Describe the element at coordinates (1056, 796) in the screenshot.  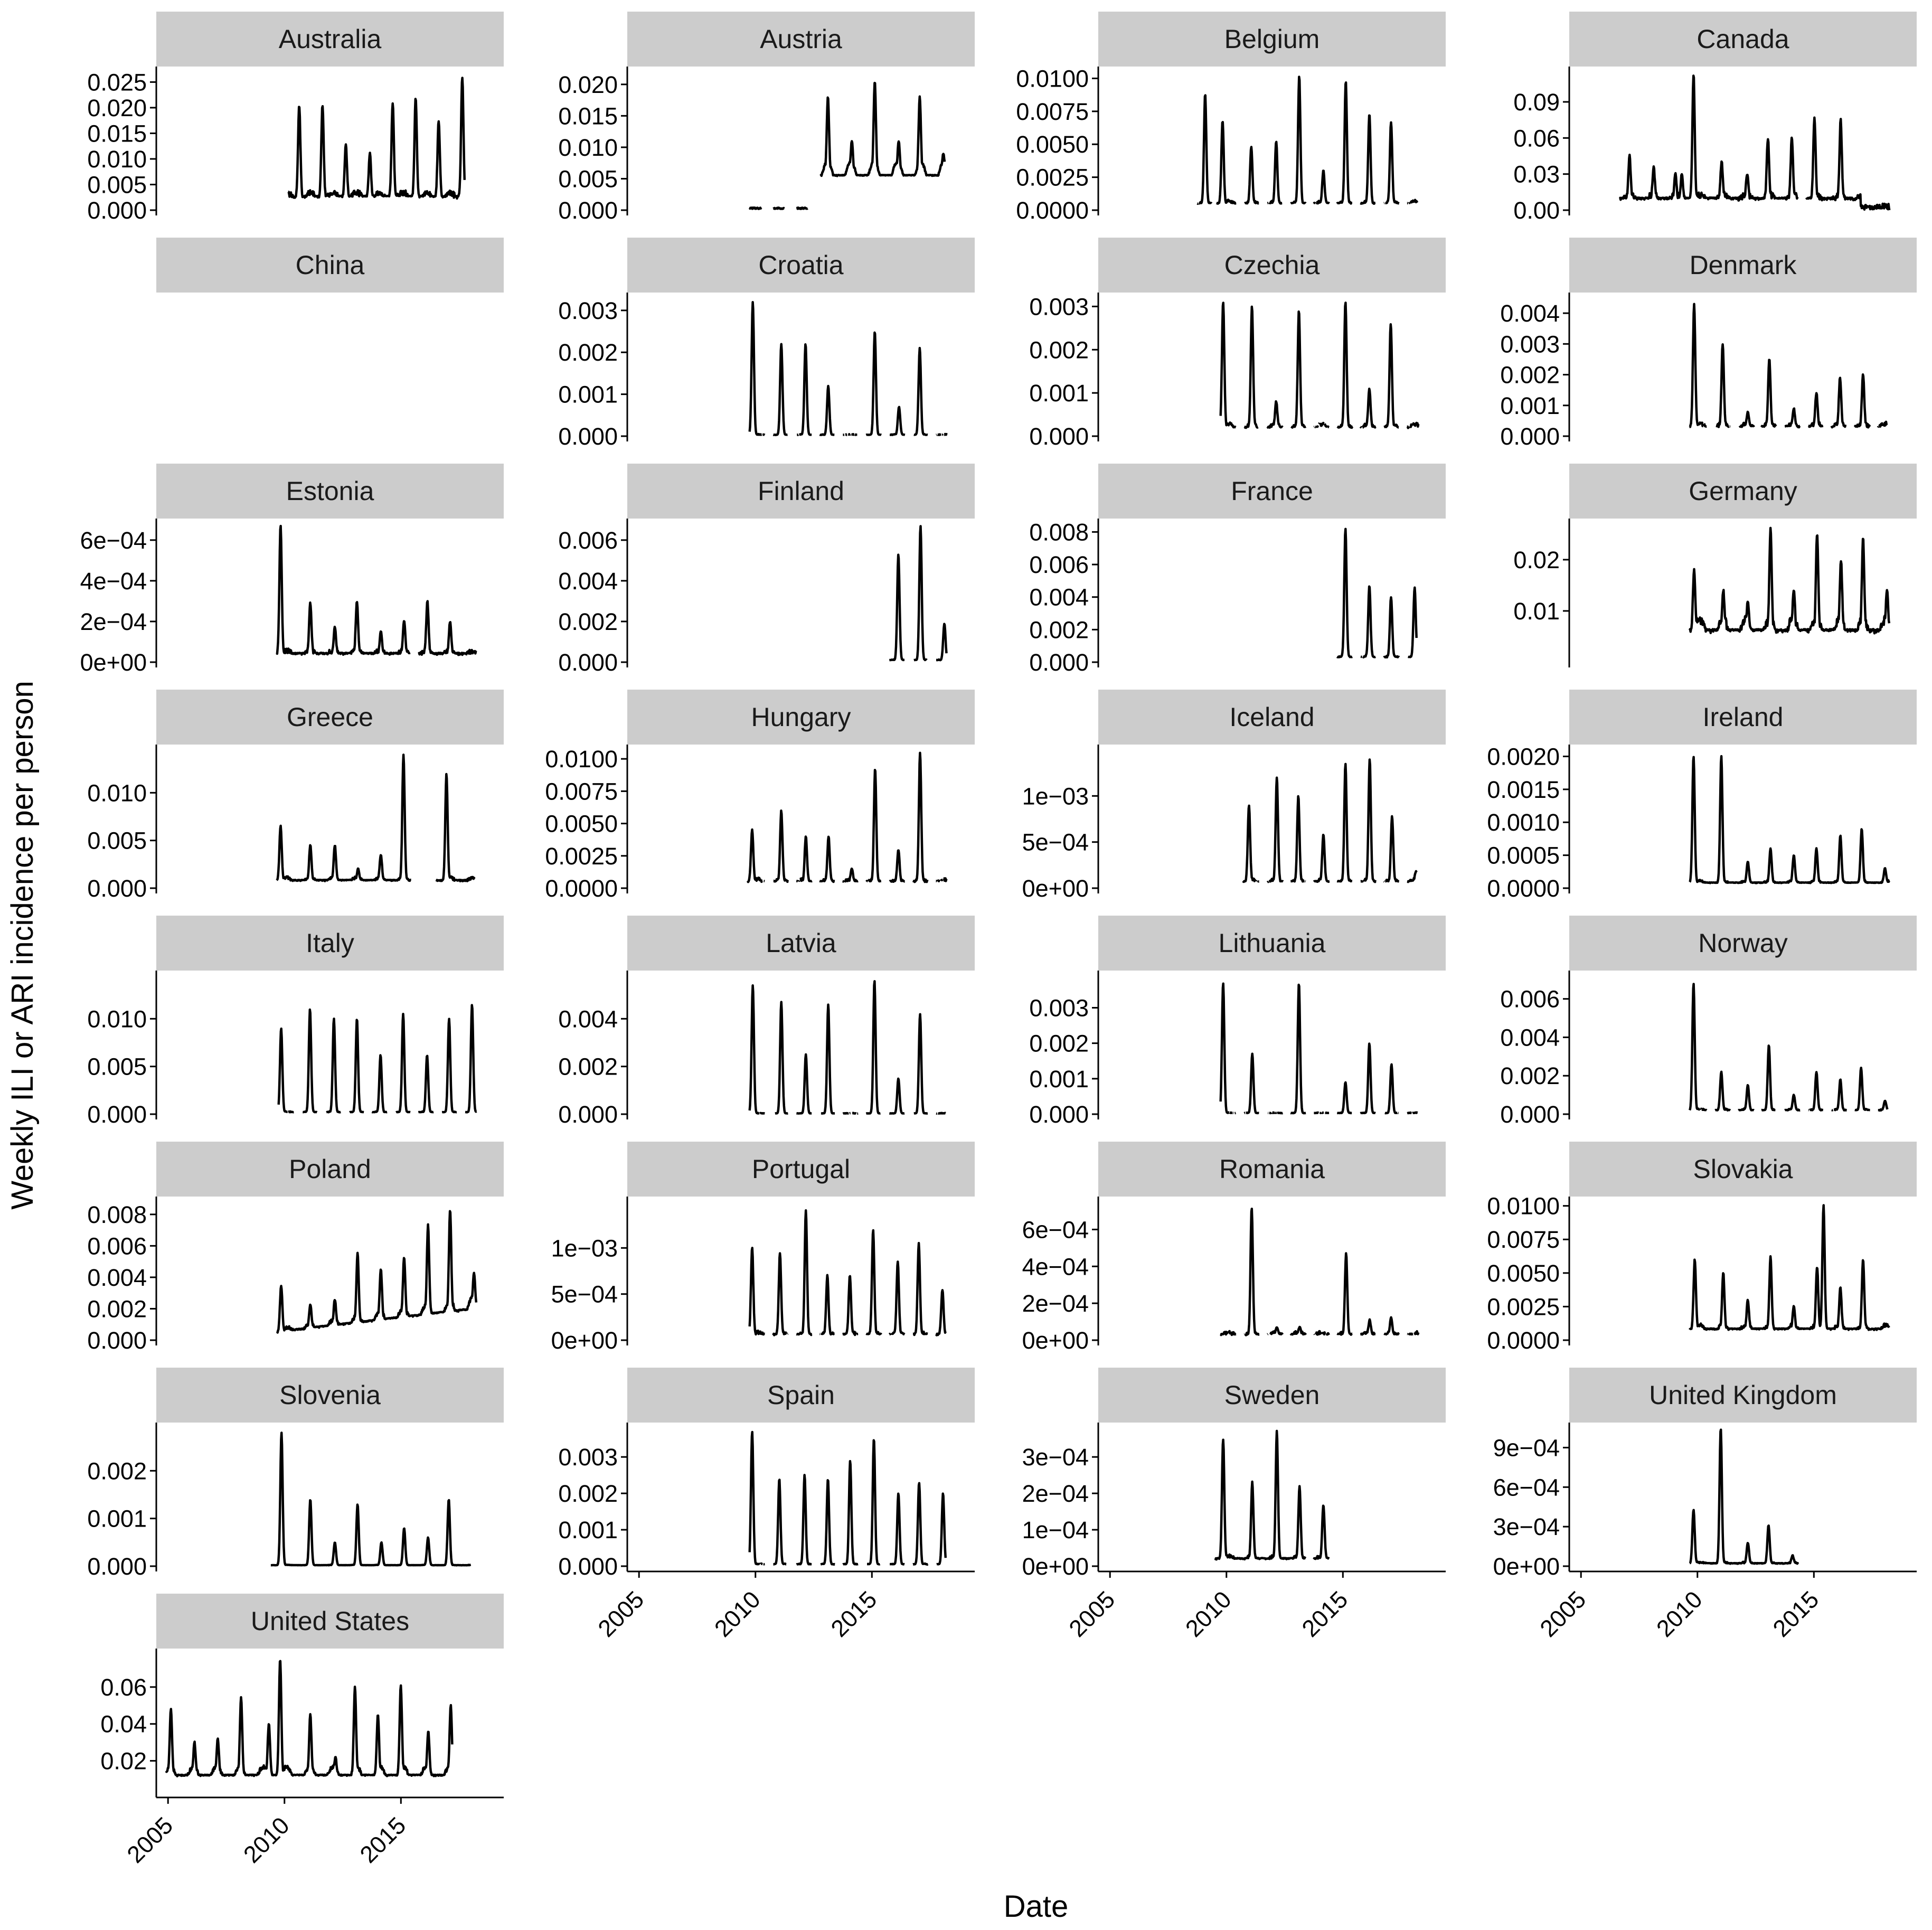
I see `y-tick-label: 1e−03` at that location.